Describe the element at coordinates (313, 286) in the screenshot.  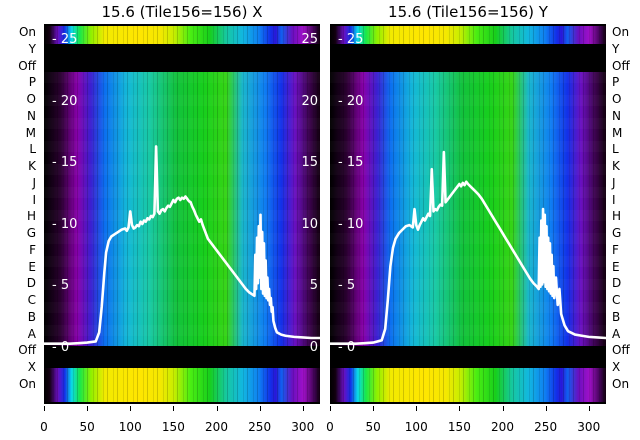
I see `inner-y-tick-5: 5` at that location.